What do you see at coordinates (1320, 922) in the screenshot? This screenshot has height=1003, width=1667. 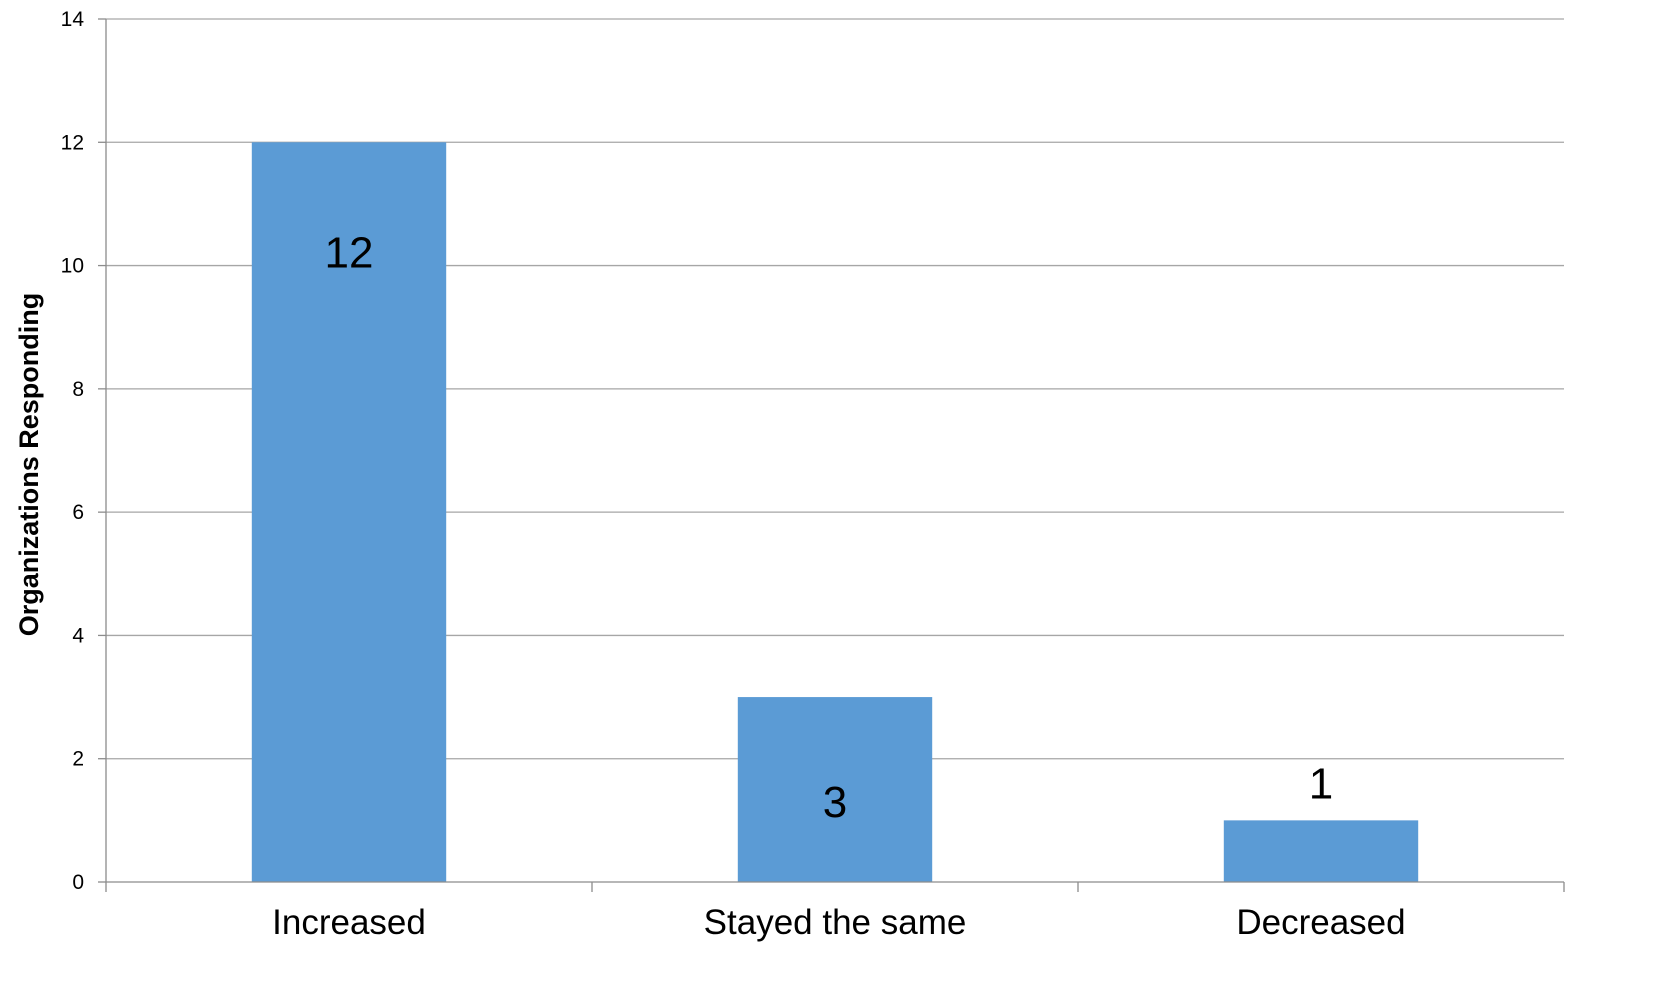 I see `x-tick-label: Decreased` at bounding box center [1320, 922].